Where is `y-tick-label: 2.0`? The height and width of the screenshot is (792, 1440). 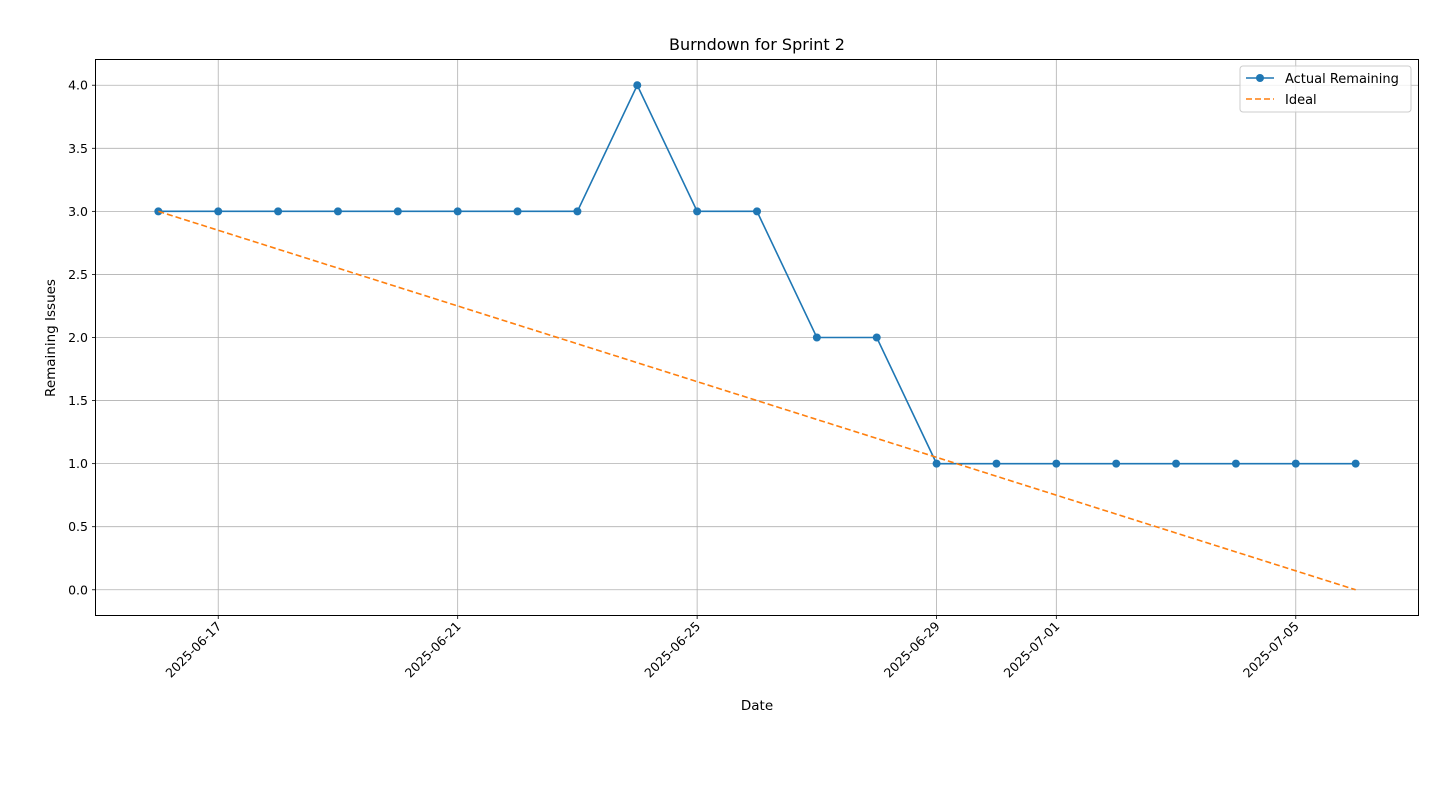 y-tick-label: 2.0 is located at coordinates (78, 337).